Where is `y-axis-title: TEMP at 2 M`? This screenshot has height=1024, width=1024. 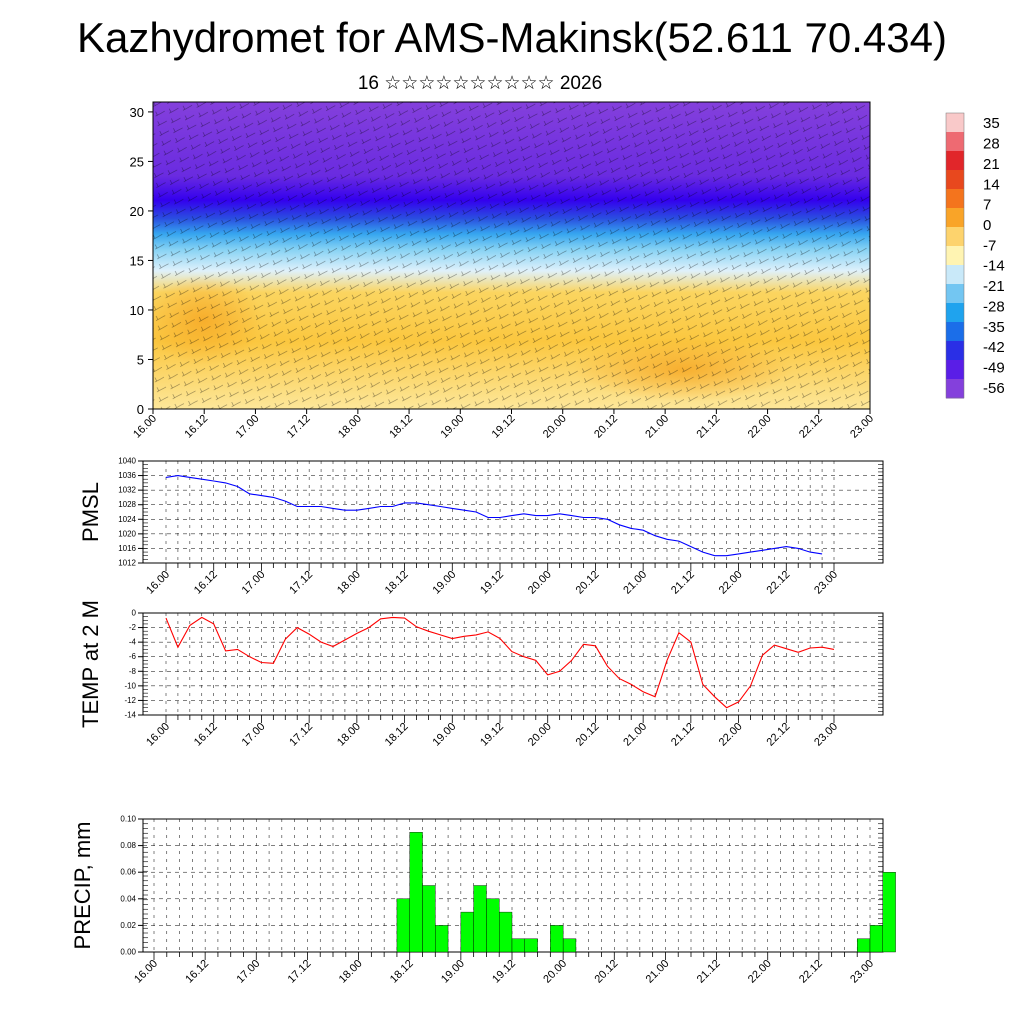
y-axis-title: TEMP at 2 M is located at coordinates (90, 664).